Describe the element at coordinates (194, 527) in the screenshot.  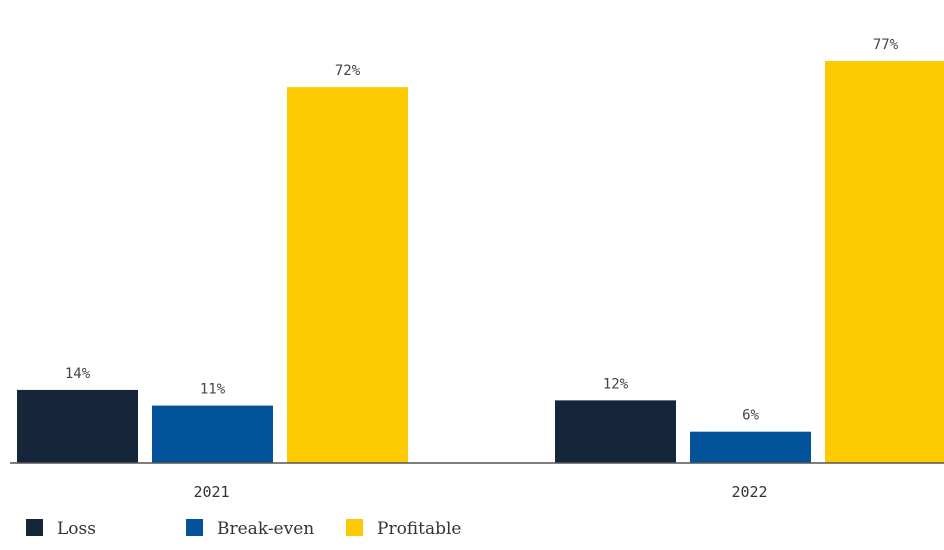
I see `legend-swatch-break-even` at that location.